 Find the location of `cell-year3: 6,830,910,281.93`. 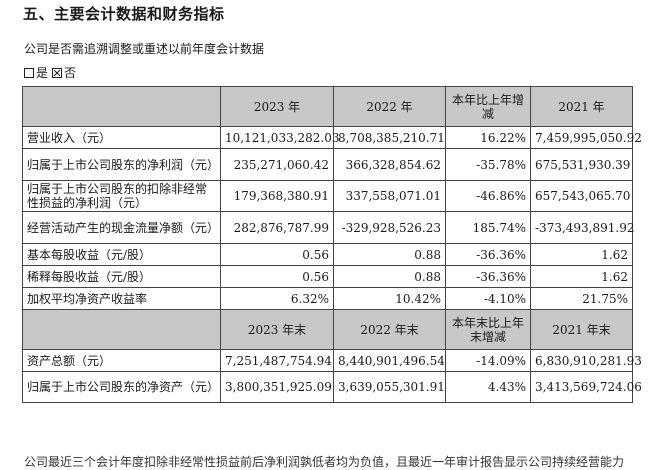

cell-year3: 6,830,910,281.93 is located at coordinates (586, 360).